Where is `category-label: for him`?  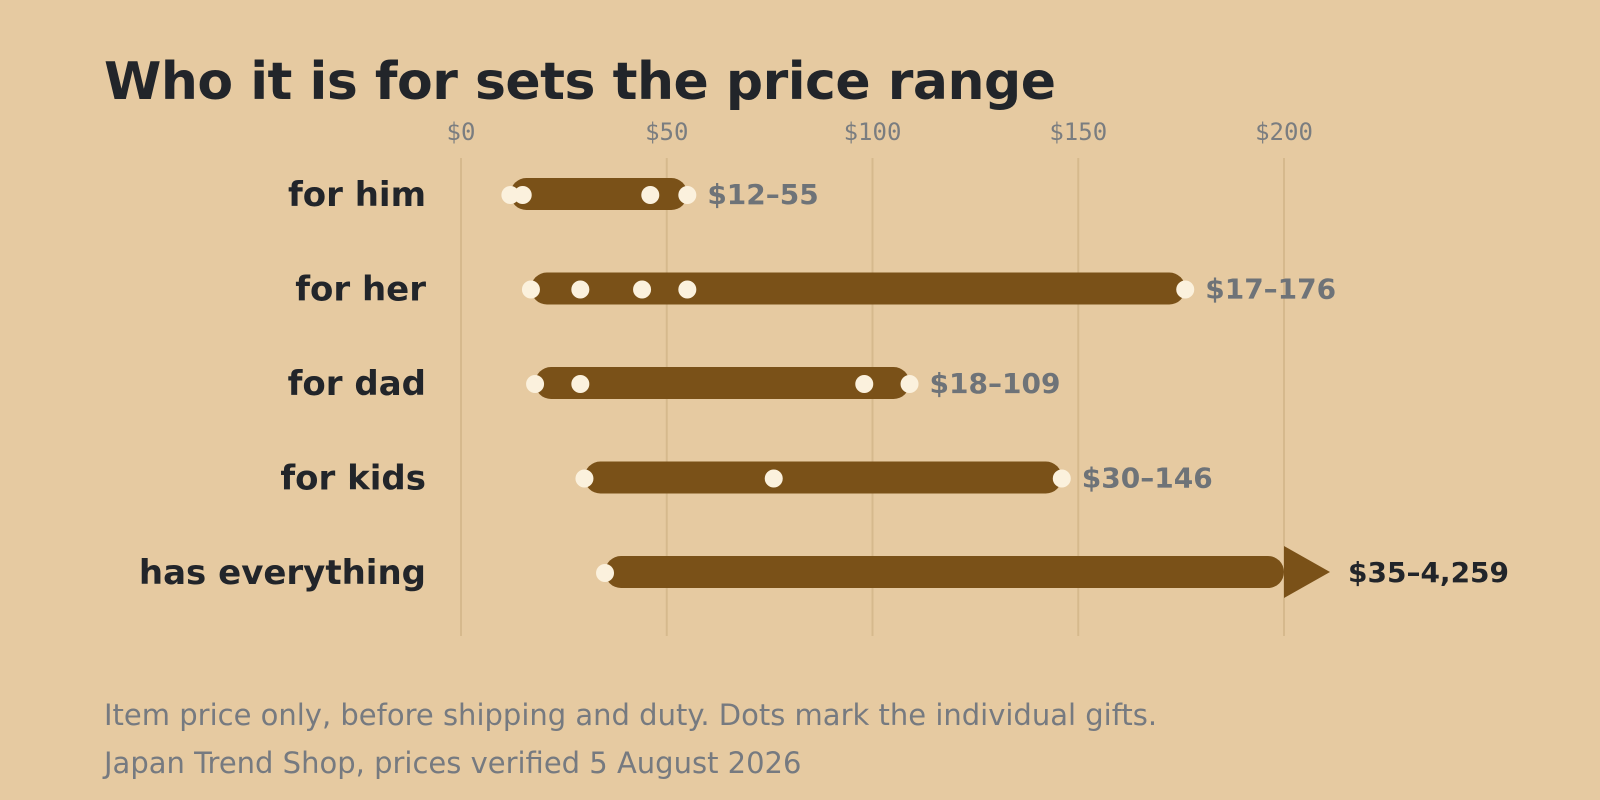 category-label: for him is located at coordinates (357, 195).